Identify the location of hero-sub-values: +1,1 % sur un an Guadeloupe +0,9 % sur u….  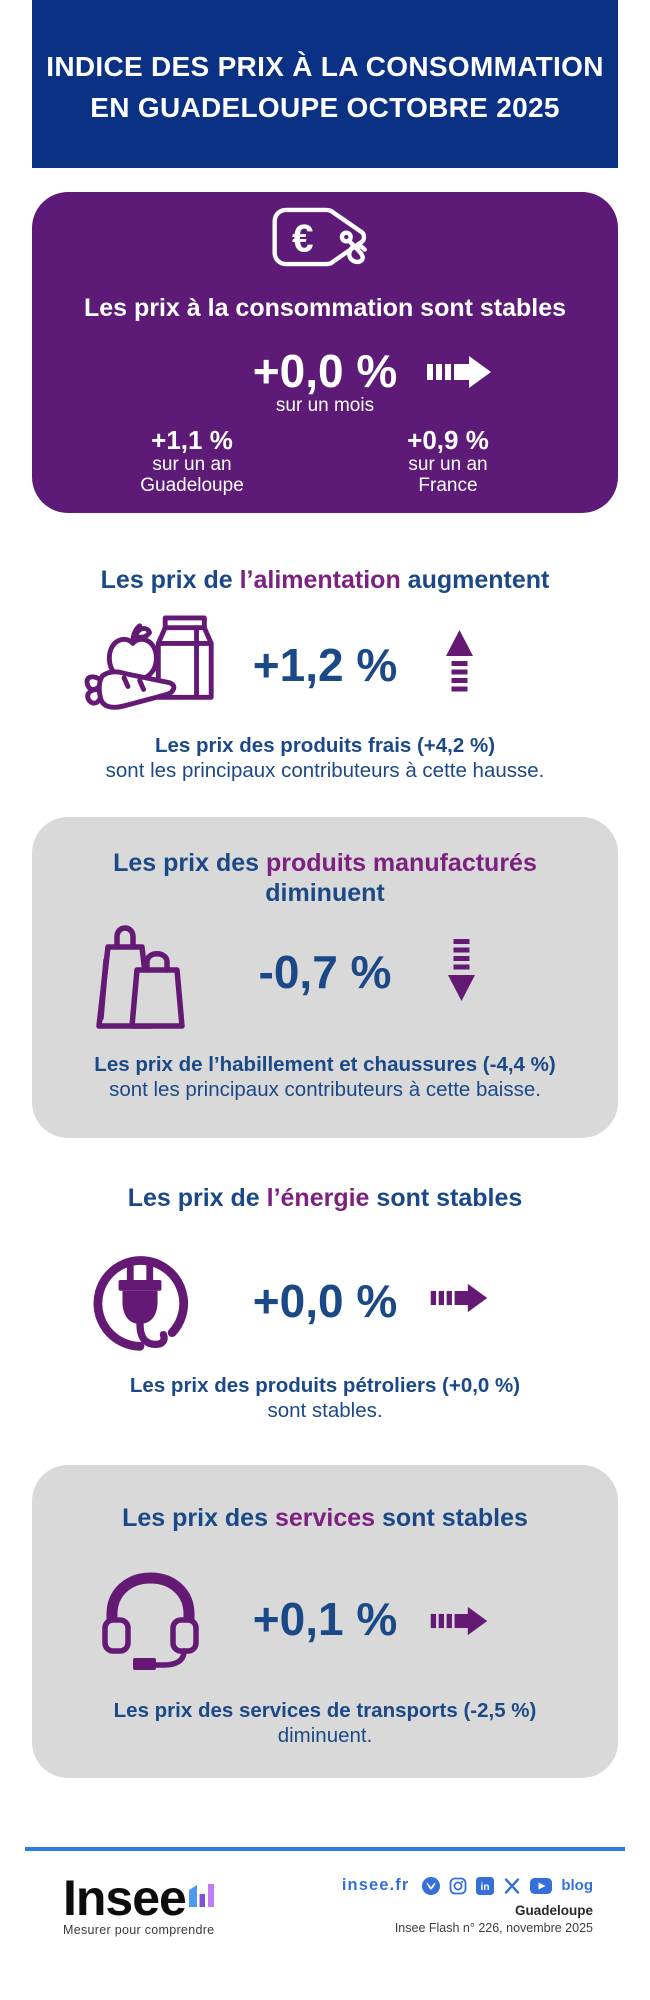
(325, 462).